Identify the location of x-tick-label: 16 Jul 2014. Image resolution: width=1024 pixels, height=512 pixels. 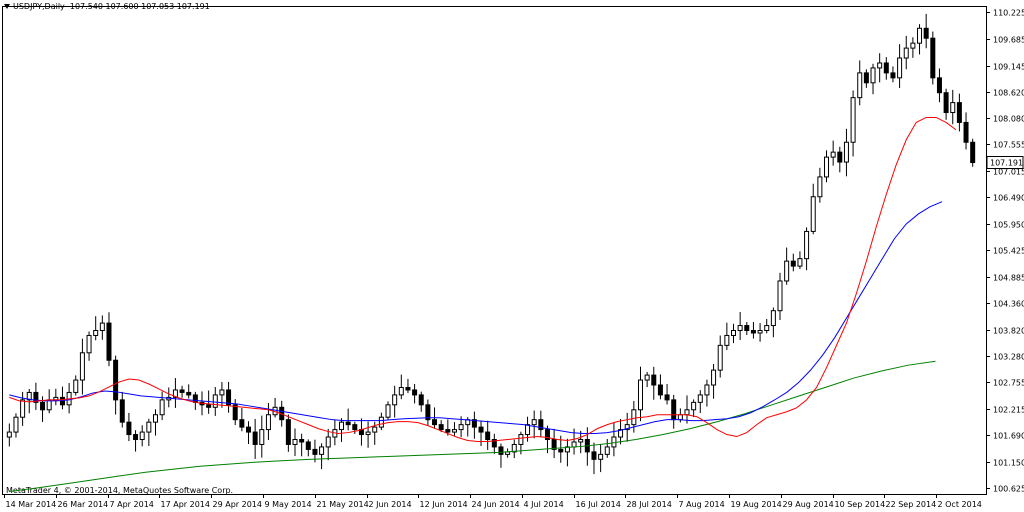
(598, 504).